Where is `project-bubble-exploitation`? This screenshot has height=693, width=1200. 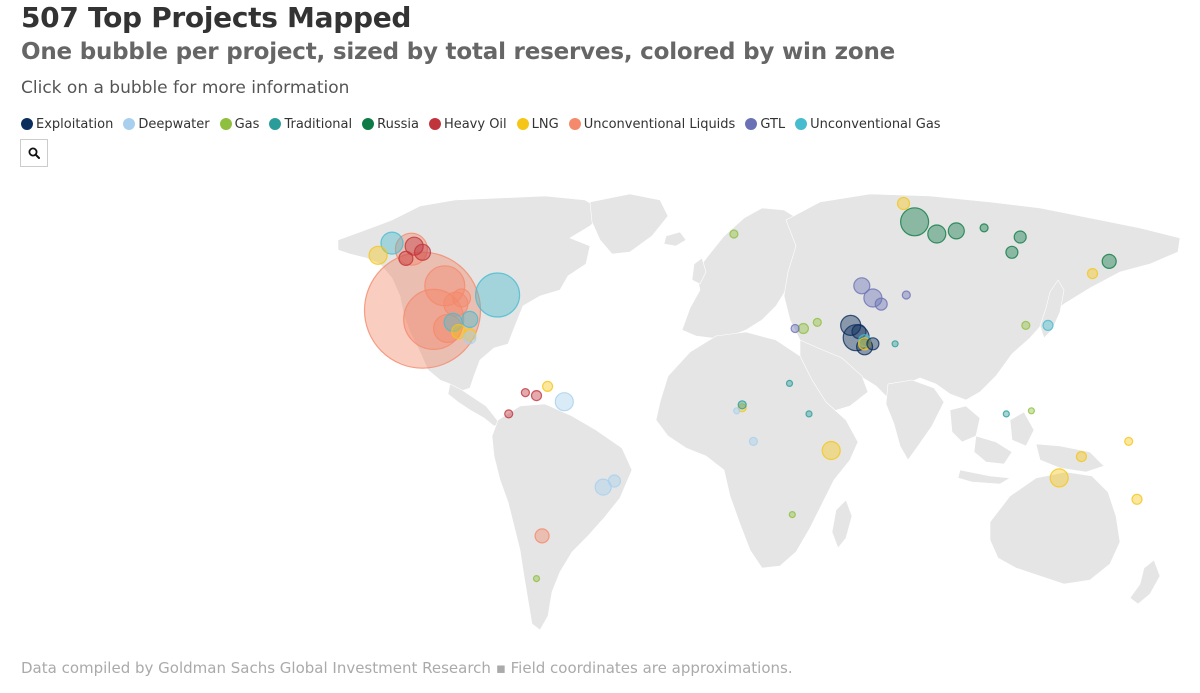 project-bubble-exploitation is located at coordinates (873, 344).